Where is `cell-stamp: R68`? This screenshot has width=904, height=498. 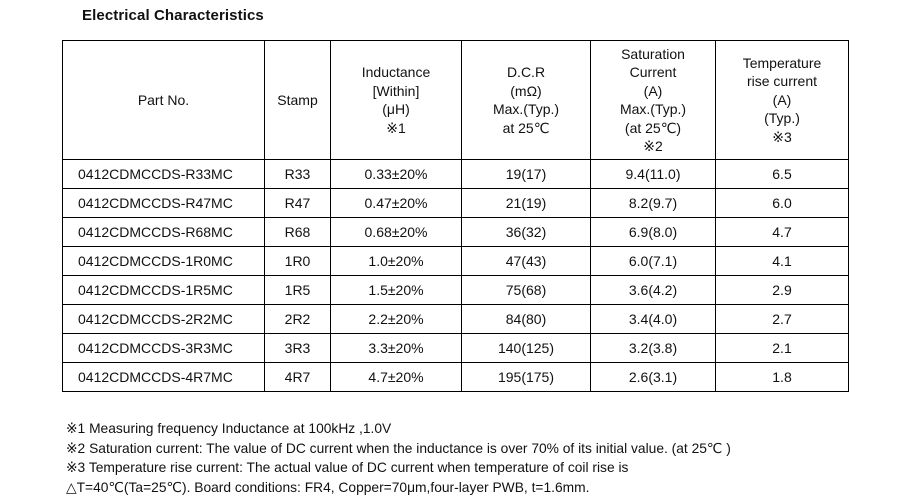
cell-stamp: R68 is located at coordinates (297, 232).